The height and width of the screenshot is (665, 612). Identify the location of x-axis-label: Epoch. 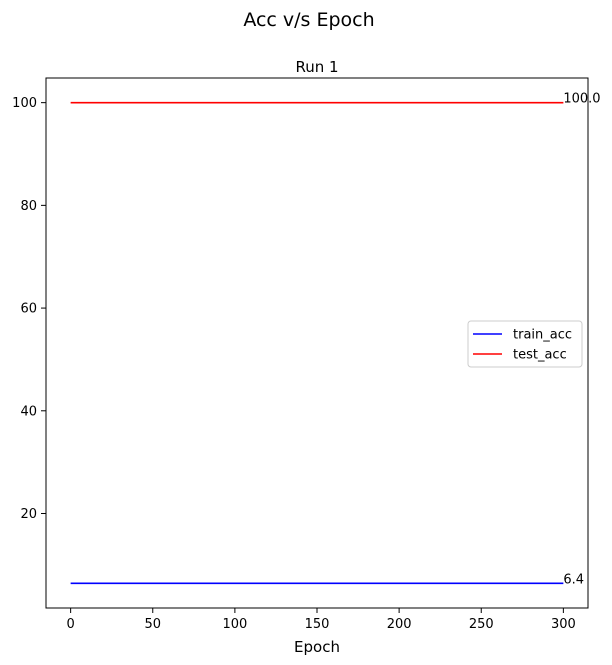
(317, 647).